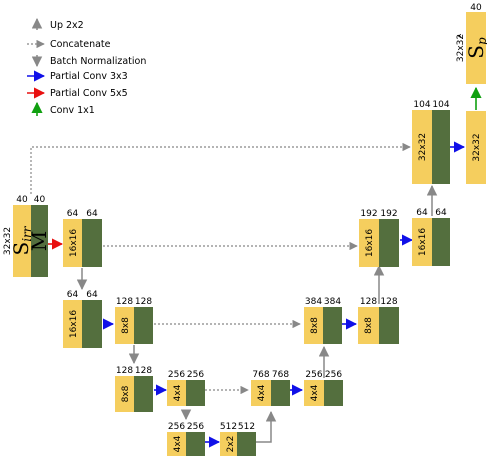  I want to click on block-dec7-channels-right: 104, so click(440, 105).